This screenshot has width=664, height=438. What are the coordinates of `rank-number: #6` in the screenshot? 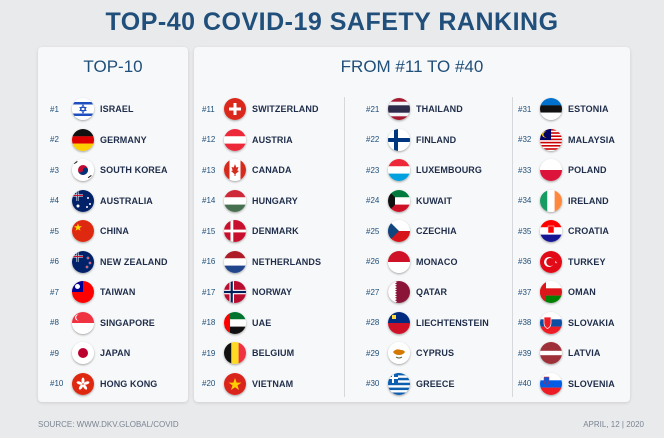 It's located at (54, 261).